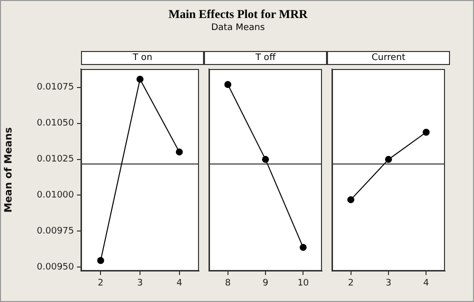  What do you see at coordinates (388, 58) in the screenshot?
I see `chart-title: Current` at bounding box center [388, 58].